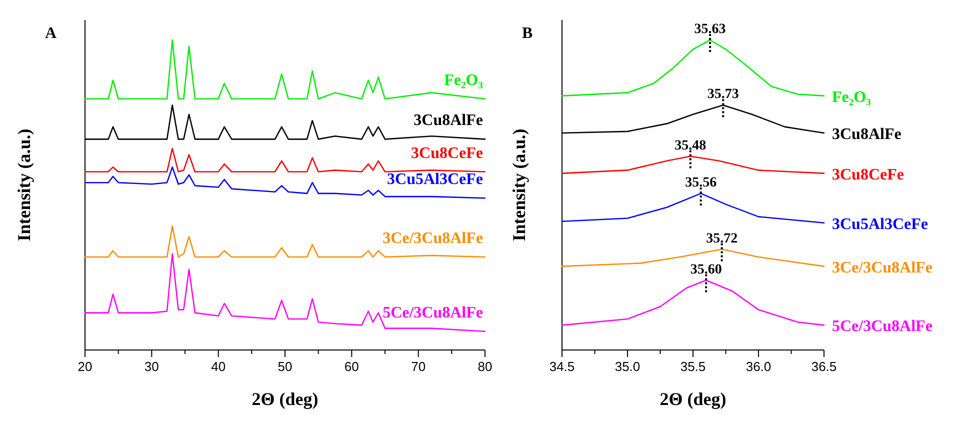 The image size is (974, 425). Describe the element at coordinates (285, 366) in the screenshot. I see `x-tick-label: 50` at that location.